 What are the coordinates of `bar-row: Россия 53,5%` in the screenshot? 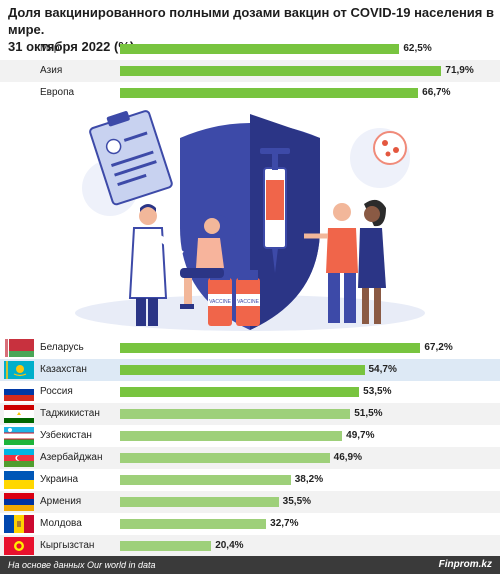 It's located at (250, 392).